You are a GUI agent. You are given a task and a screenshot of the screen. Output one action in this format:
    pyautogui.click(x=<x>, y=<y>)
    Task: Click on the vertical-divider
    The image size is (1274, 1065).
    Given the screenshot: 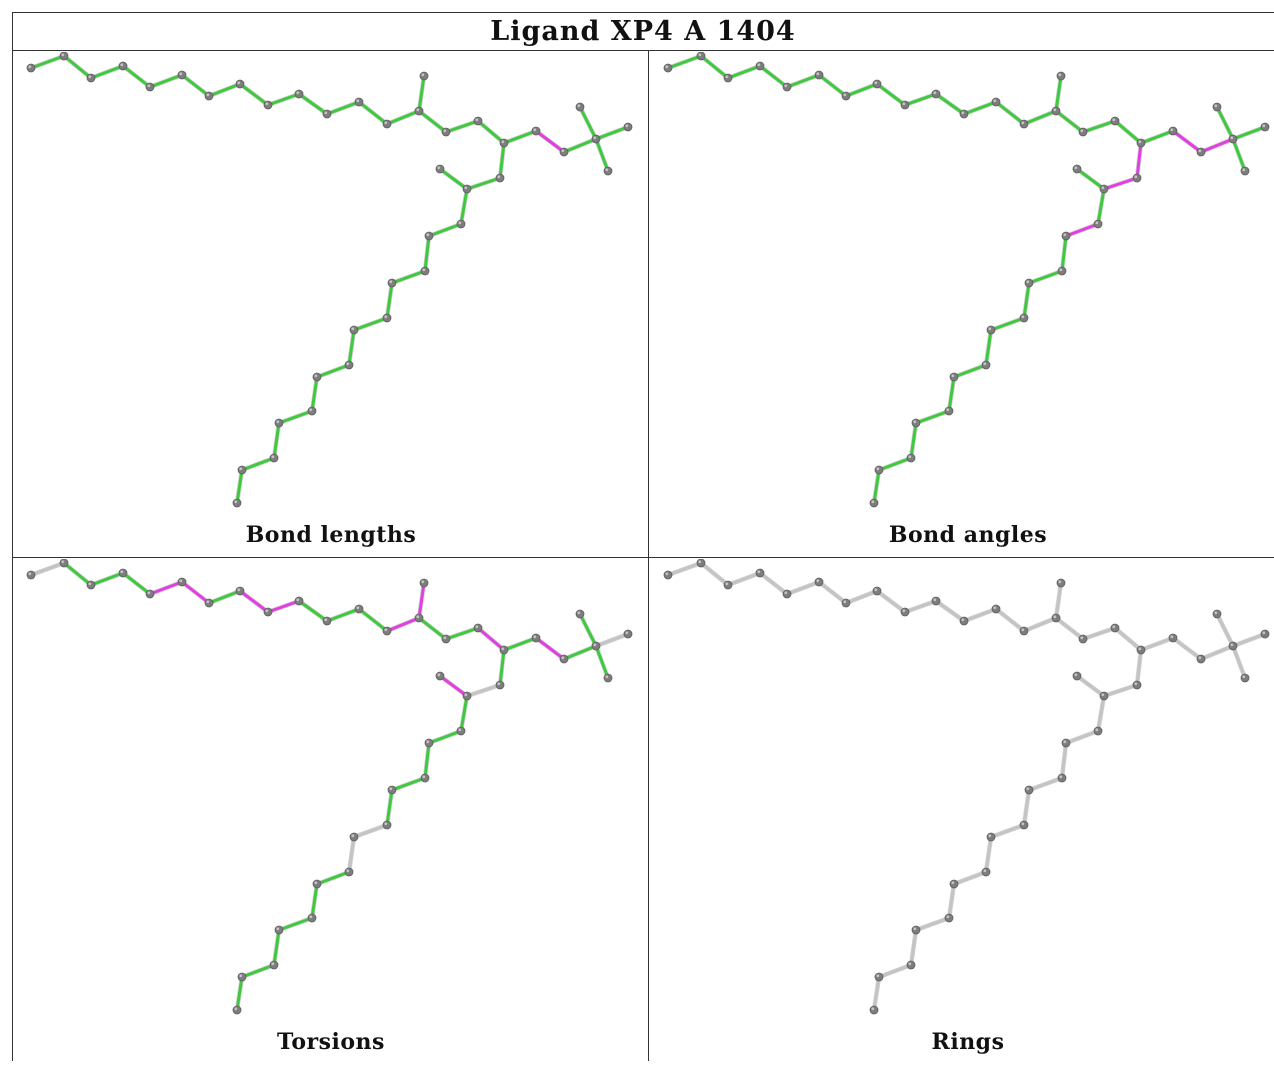 What is the action you would take?
    pyautogui.click(x=648, y=556)
    